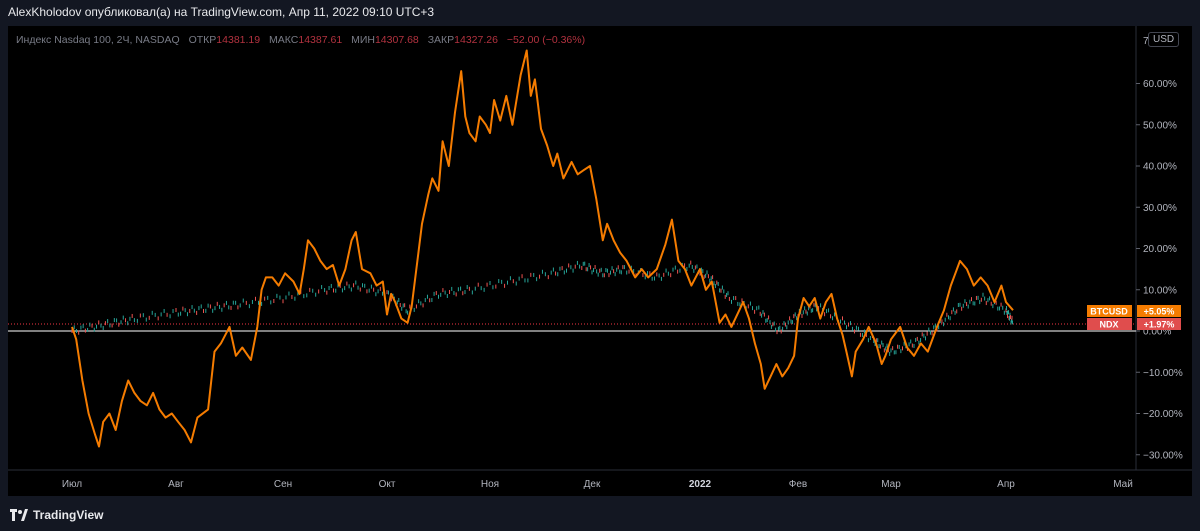 The height and width of the screenshot is (531, 1200). What do you see at coordinates (387, 484) in the screenshot?
I see `x-tick-label: Окт` at bounding box center [387, 484].